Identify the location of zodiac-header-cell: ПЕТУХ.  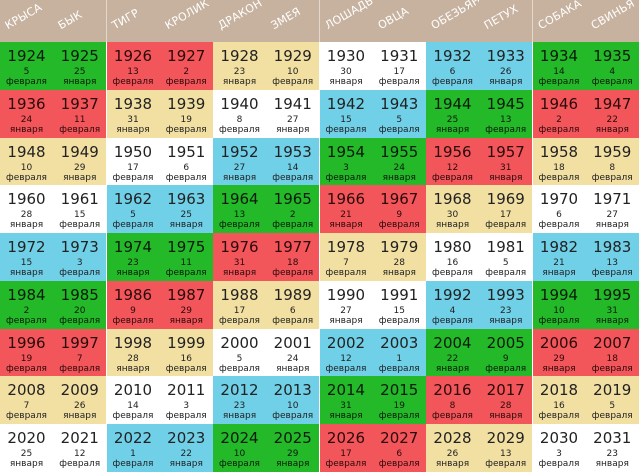
(506, 21).